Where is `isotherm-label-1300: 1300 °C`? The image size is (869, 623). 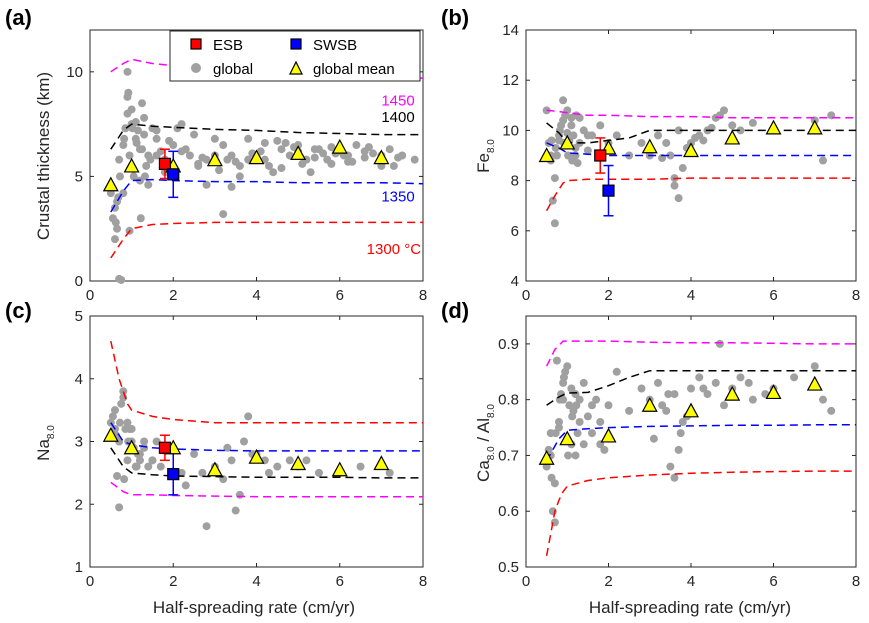 isotherm-label-1300: 1300 °C is located at coordinates (394, 249).